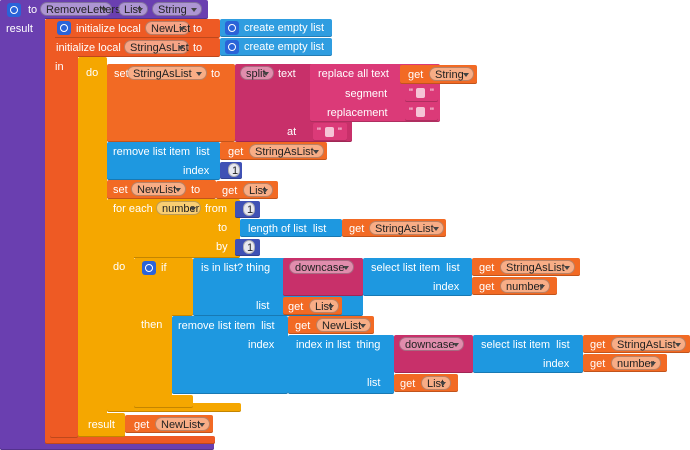  What do you see at coordinates (222, 247) in the screenshot?
I see `block-label: by` at bounding box center [222, 247].